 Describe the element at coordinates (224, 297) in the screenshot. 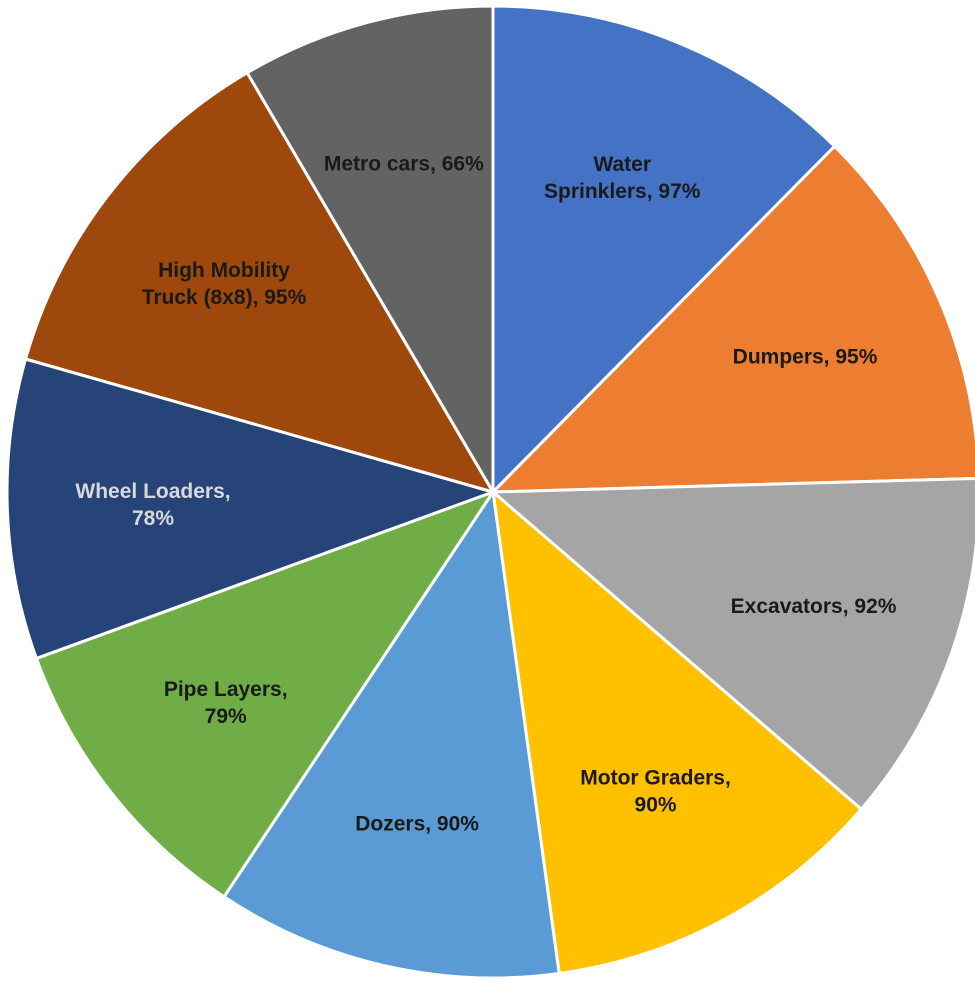

I see `pie-label-line: Truck (8x8), 95%` at that location.